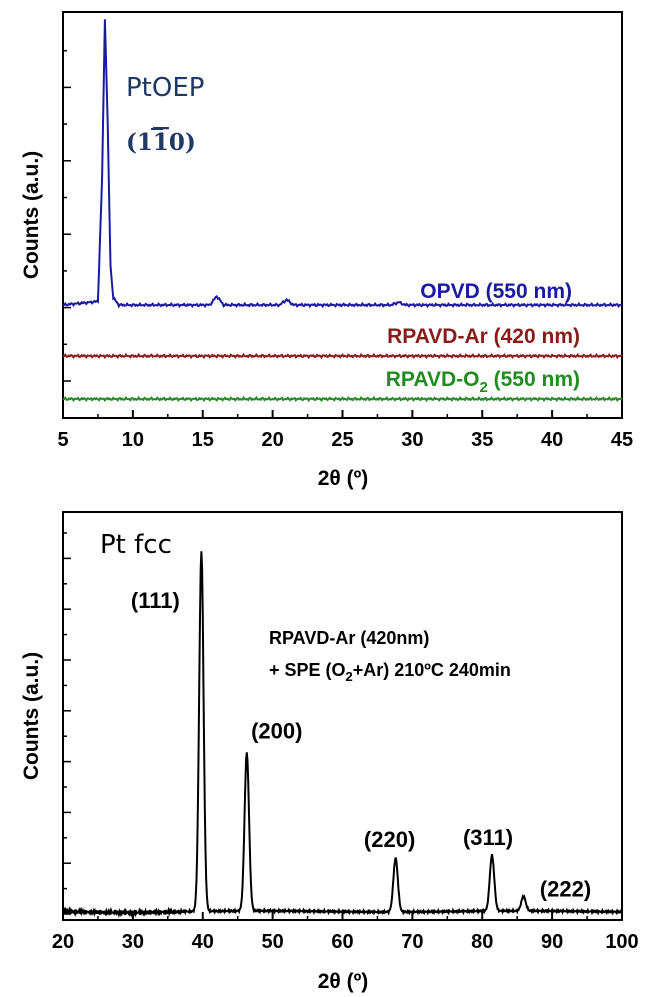 This screenshot has width=646, height=997. Describe the element at coordinates (565, 889) in the screenshot. I see `peak-label: (222)` at that location.